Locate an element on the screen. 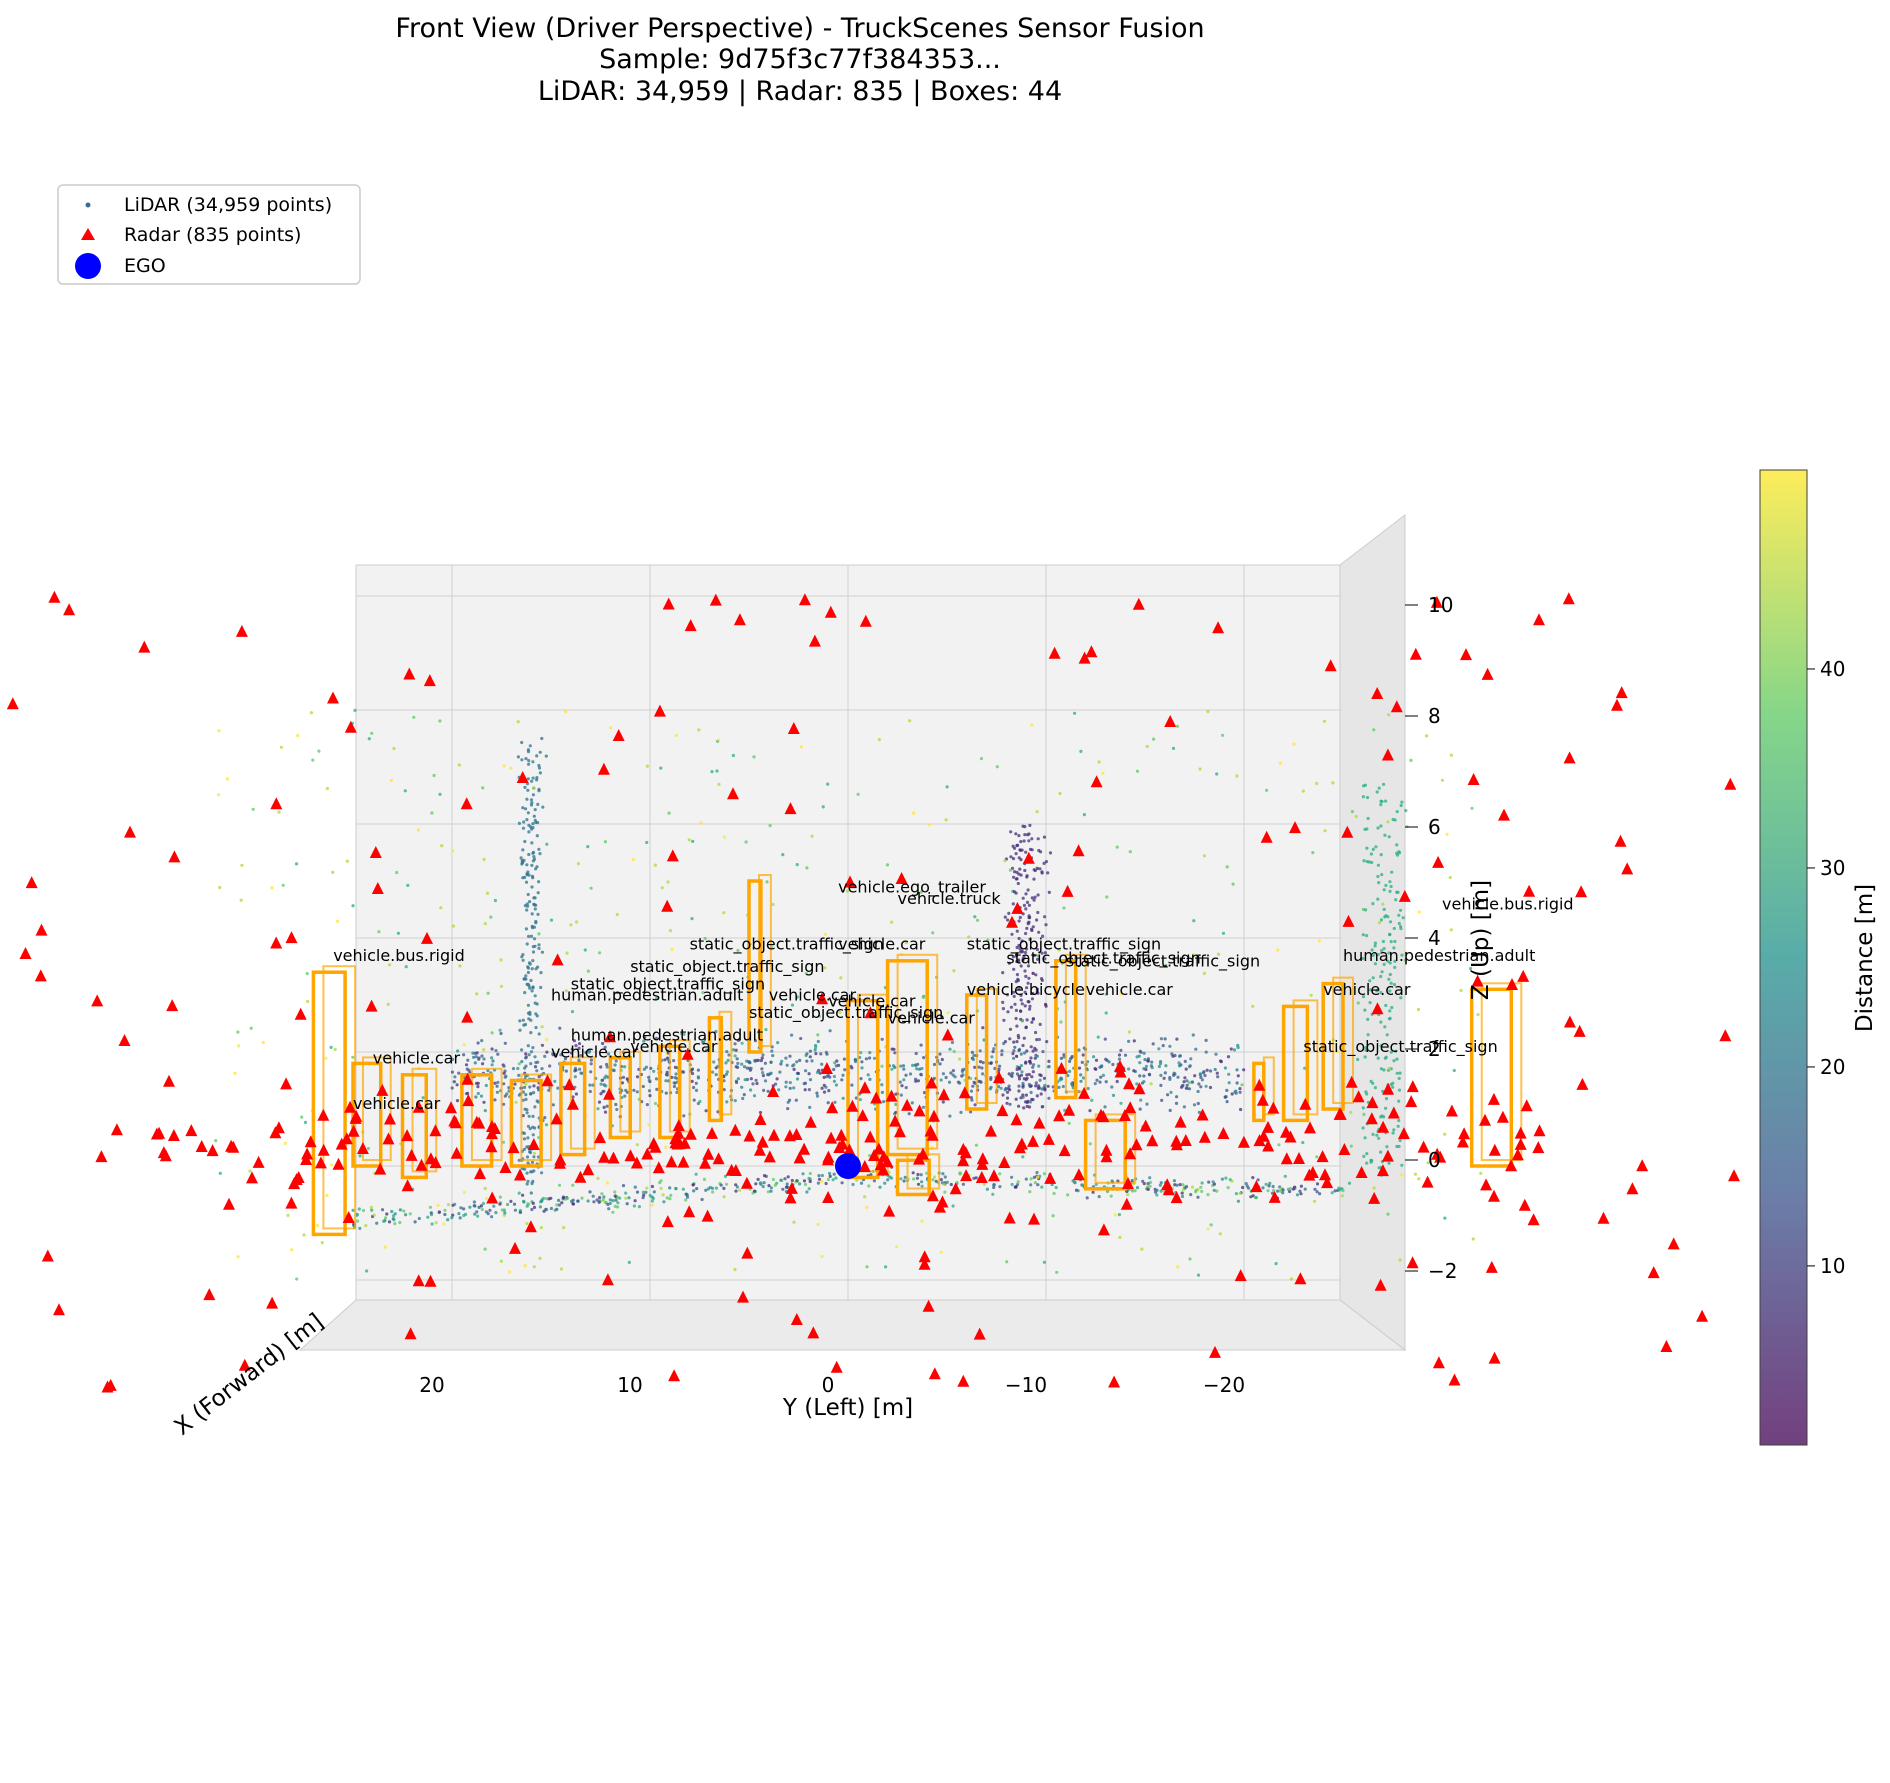 Image resolution: width=1890 pixels, height=1783 pixels. colorbar-gradient is located at coordinates (1783, 957).